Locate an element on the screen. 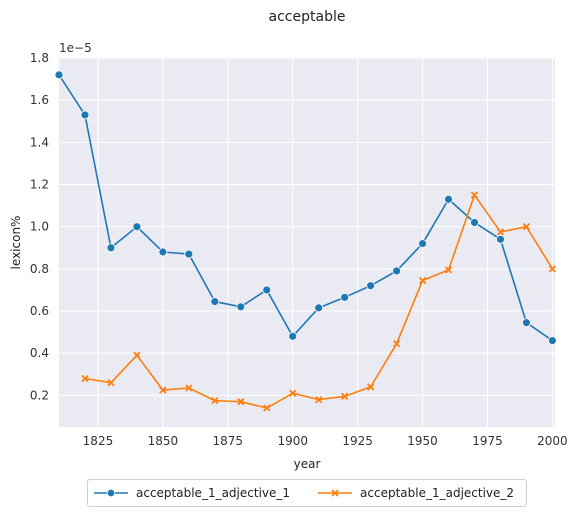 Image resolution: width=575 pixels, height=515 pixels. y-tick-label: 1.0 is located at coordinates (39, 227).